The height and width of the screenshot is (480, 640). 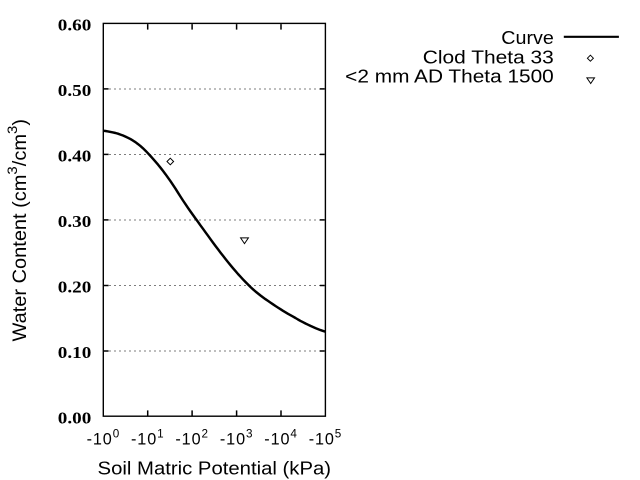 I want to click on svg-text: Clod Theta 33, so click(x=488, y=56).